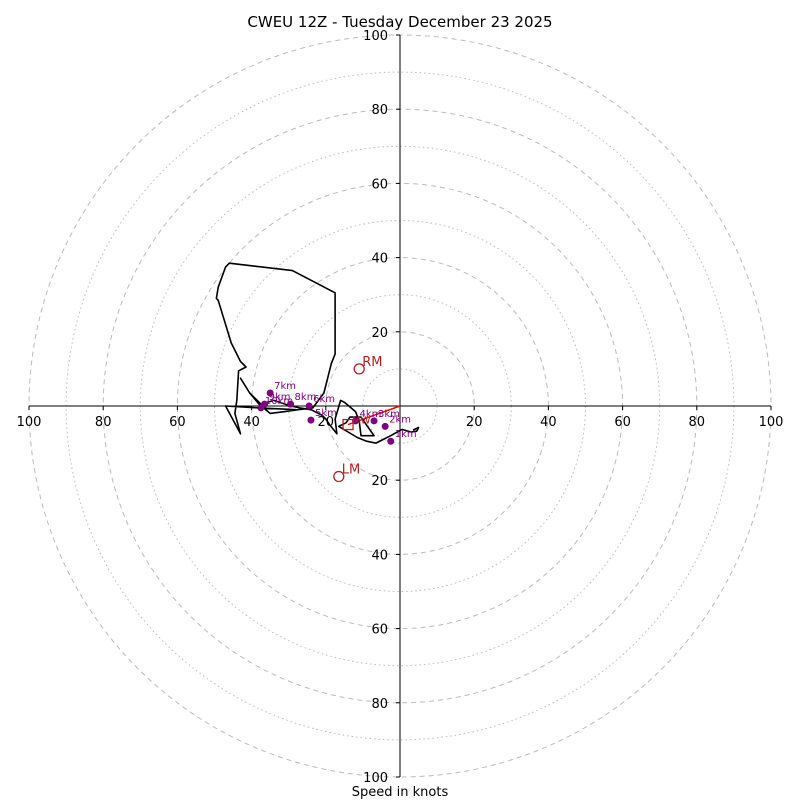  Describe the element at coordinates (348, 424) in the screenshot. I see `mean-wind-marker` at that location.